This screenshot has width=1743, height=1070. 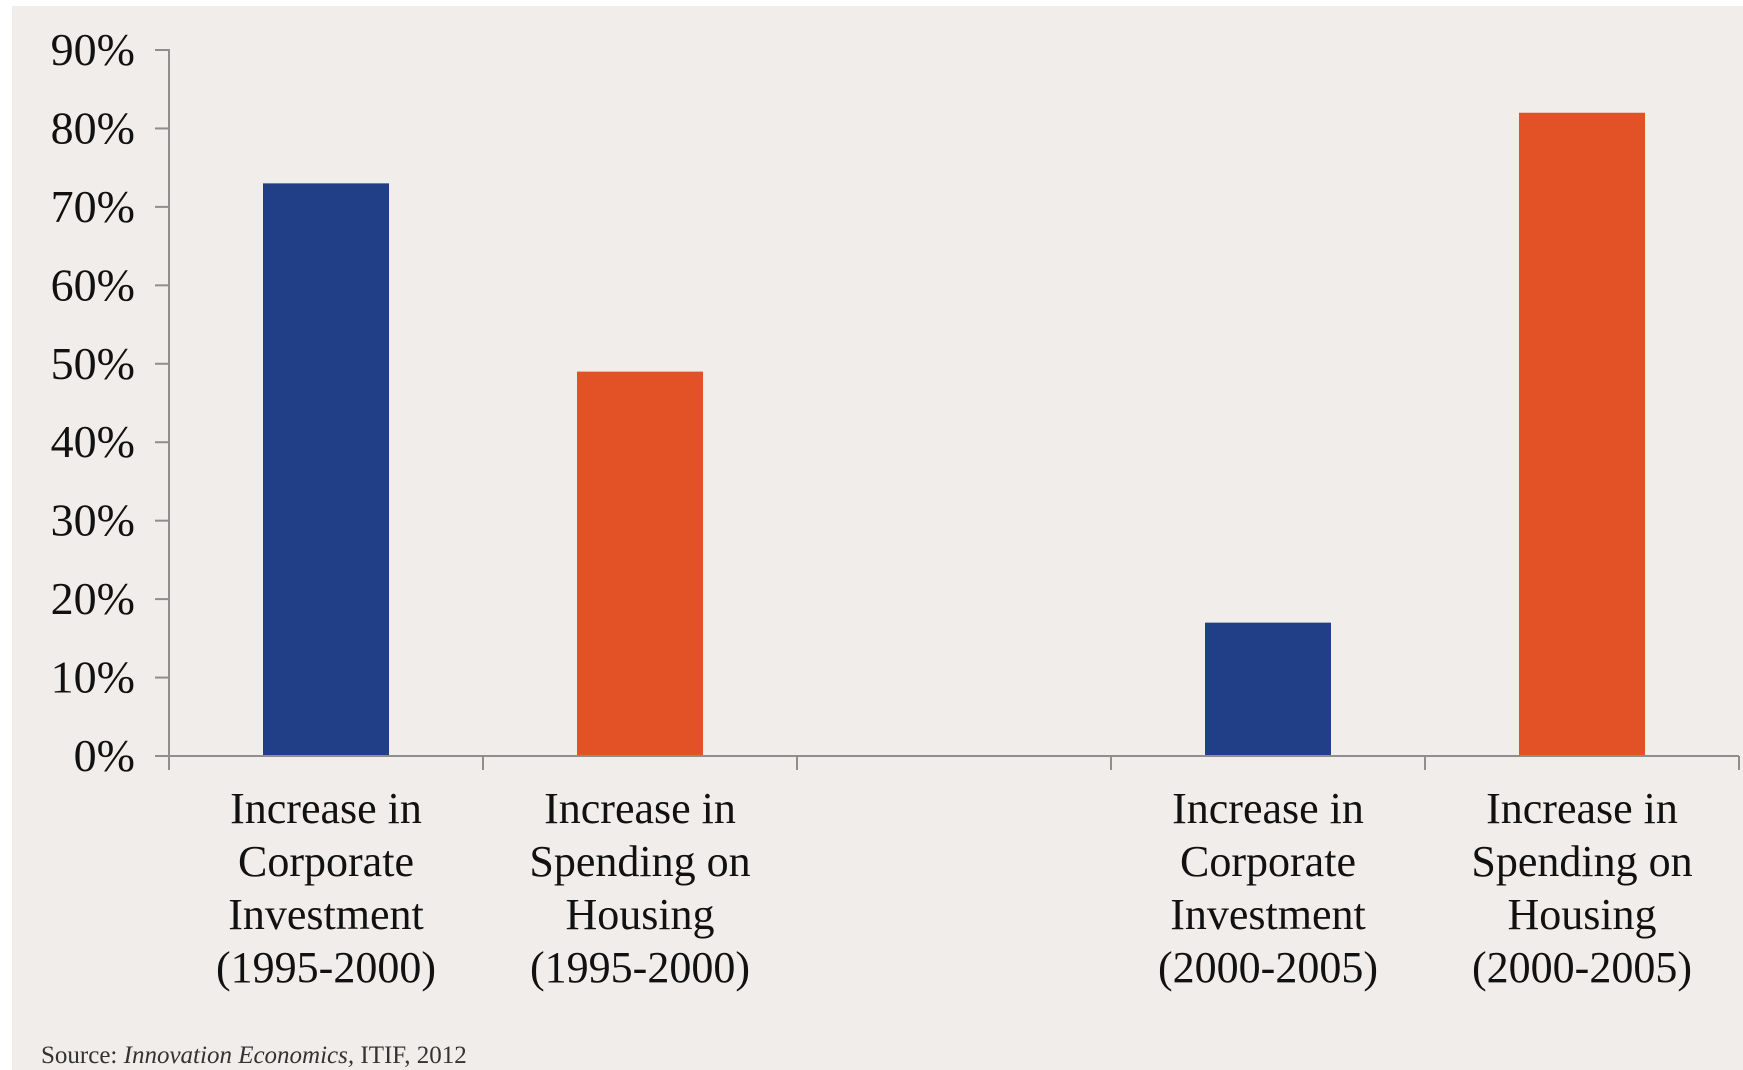 What do you see at coordinates (110, 402) in the screenshot?
I see `y-axis-ticks: 0% 10% 20% 30% 40% 50% 60% 70% 80% 90%` at bounding box center [110, 402].